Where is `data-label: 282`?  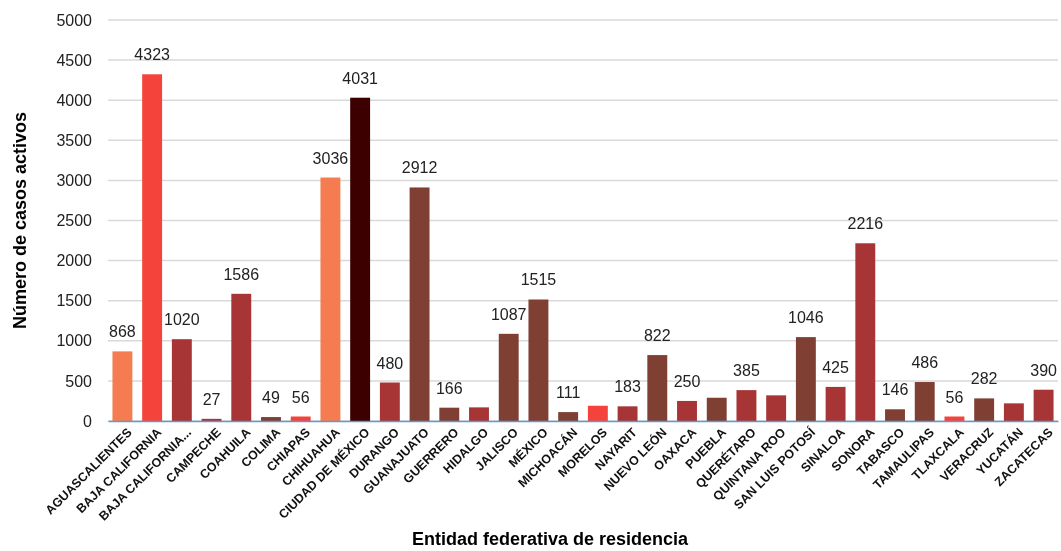
data-label: 282 is located at coordinates (984, 379).